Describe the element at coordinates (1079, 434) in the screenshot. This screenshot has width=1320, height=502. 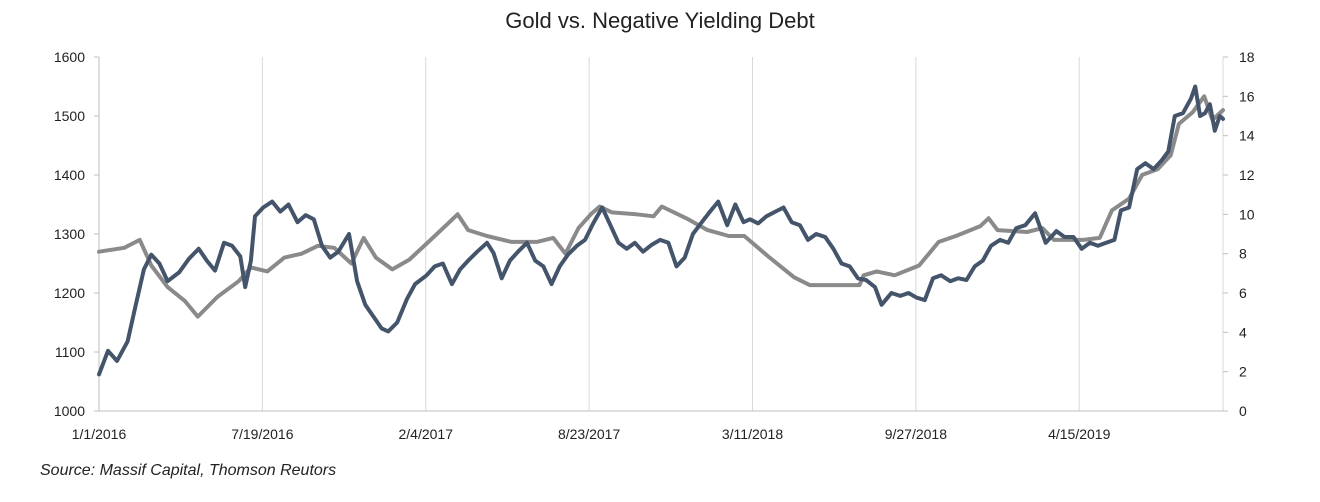
I see `x-tick-label: 4/15/2019` at that location.